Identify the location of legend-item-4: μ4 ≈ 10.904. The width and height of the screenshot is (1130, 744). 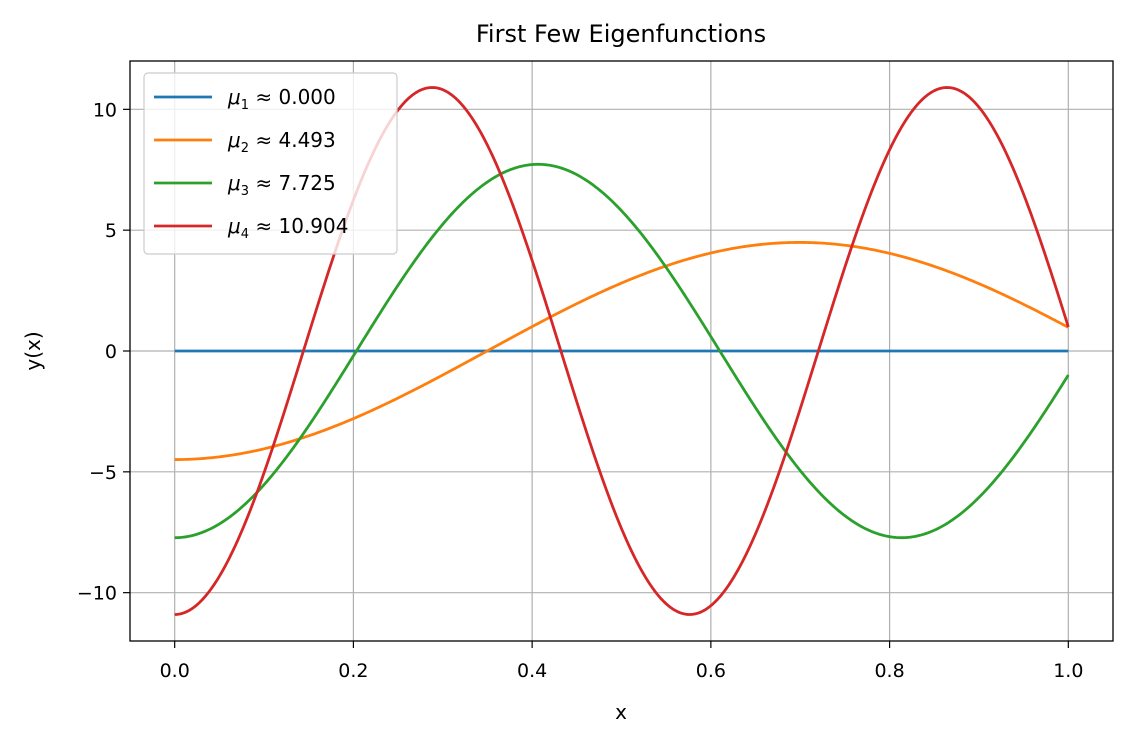
(251, 228).